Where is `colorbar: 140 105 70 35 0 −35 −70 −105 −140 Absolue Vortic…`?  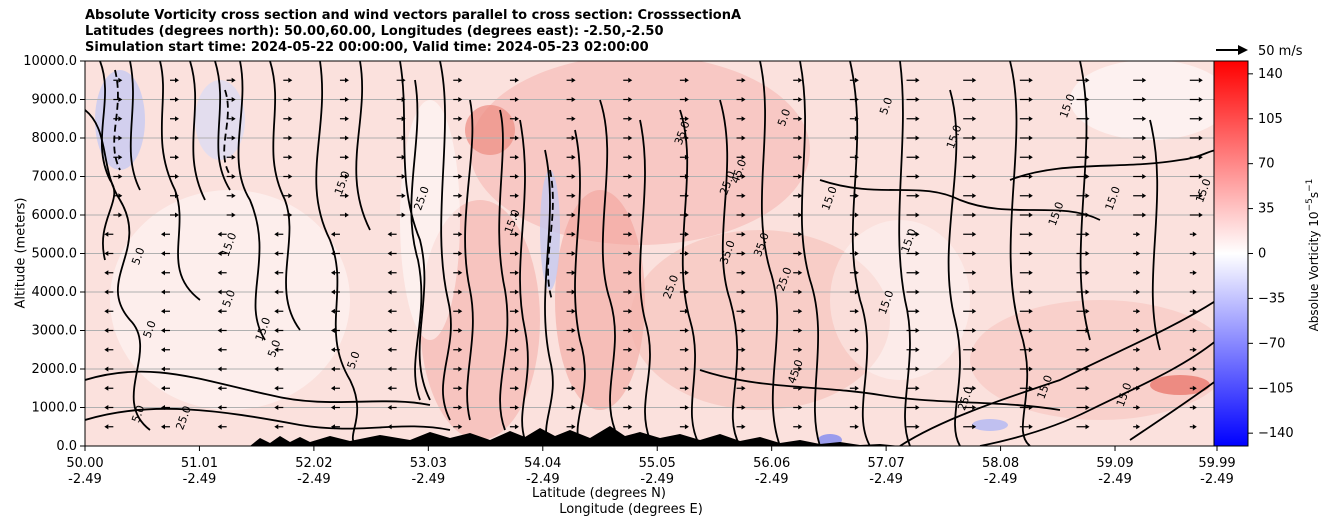 colorbar: 140 105 70 35 0 −35 −70 −105 −140 Absolue Vortic… is located at coordinates (1267, 253).